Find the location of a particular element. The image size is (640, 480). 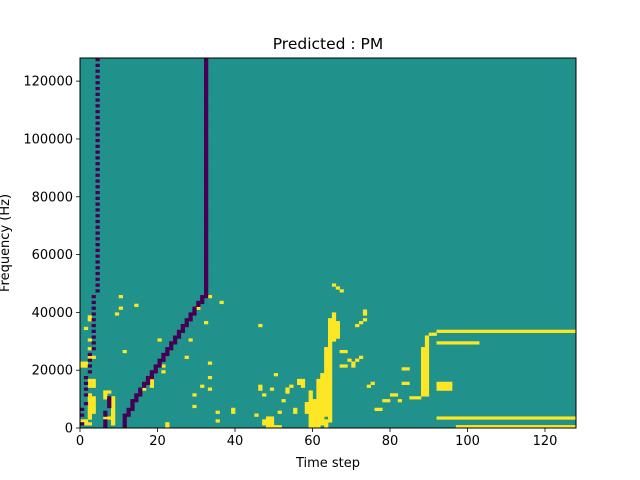

y-tick-label: 0 is located at coordinates (69, 429).